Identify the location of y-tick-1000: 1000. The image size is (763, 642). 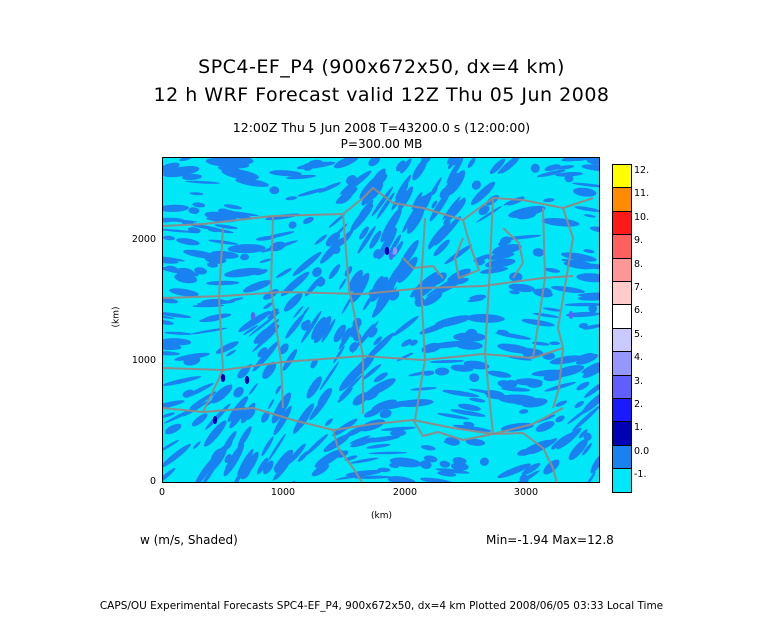
(143, 360).